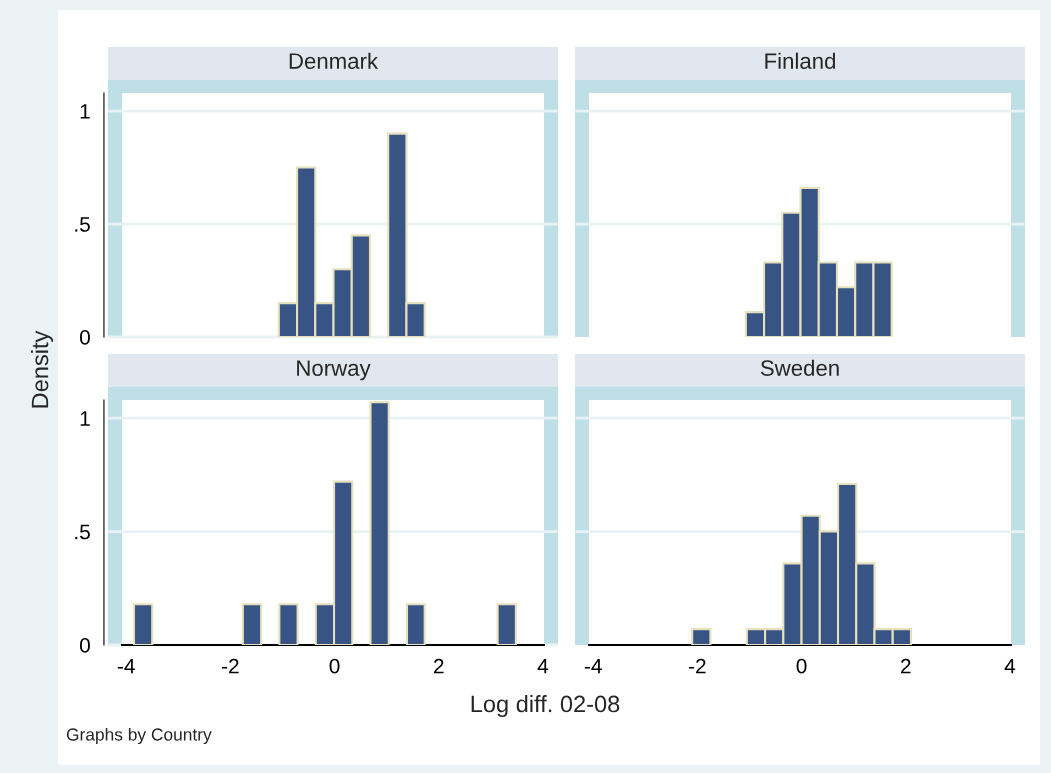  I want to click on x-axis-title: Log diff. 02-08, so click(545, 706).